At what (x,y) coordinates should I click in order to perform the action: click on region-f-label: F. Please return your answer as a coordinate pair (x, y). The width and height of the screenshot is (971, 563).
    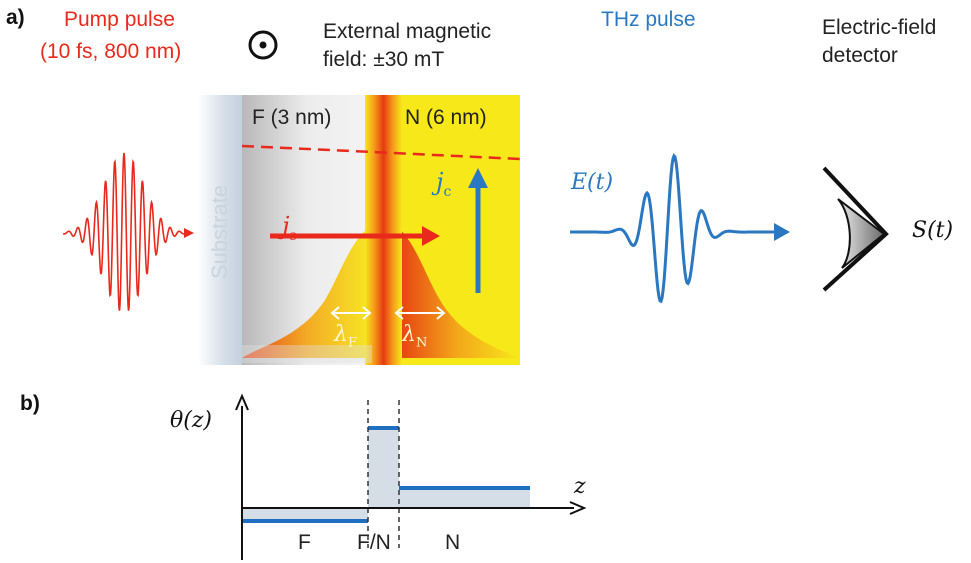
    Looking at the image, I should click on (304, 542).